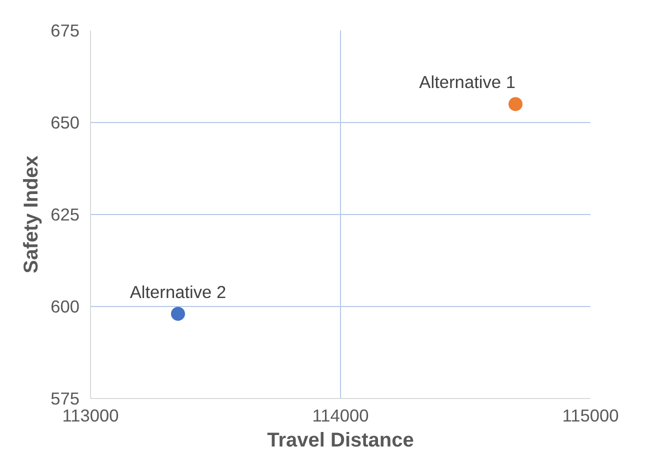 This screenshot has height=459, width=645. Describe the element at coordinates (65, 214) in the screenshot. I see `y-tick-label: 625` at that location.